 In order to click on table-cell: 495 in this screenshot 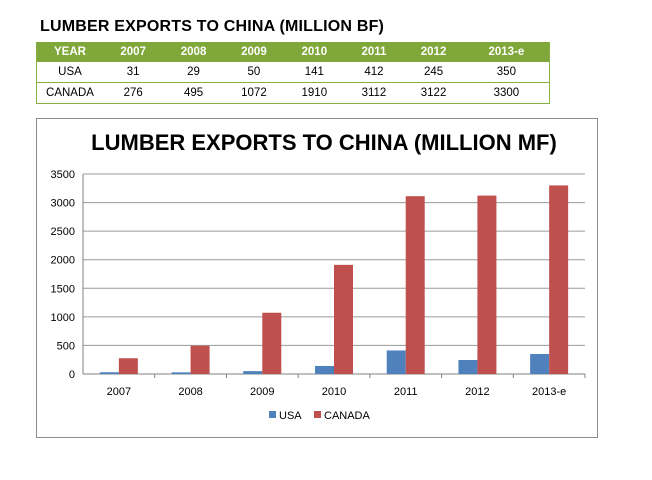, I will do `click(193, 93)`.